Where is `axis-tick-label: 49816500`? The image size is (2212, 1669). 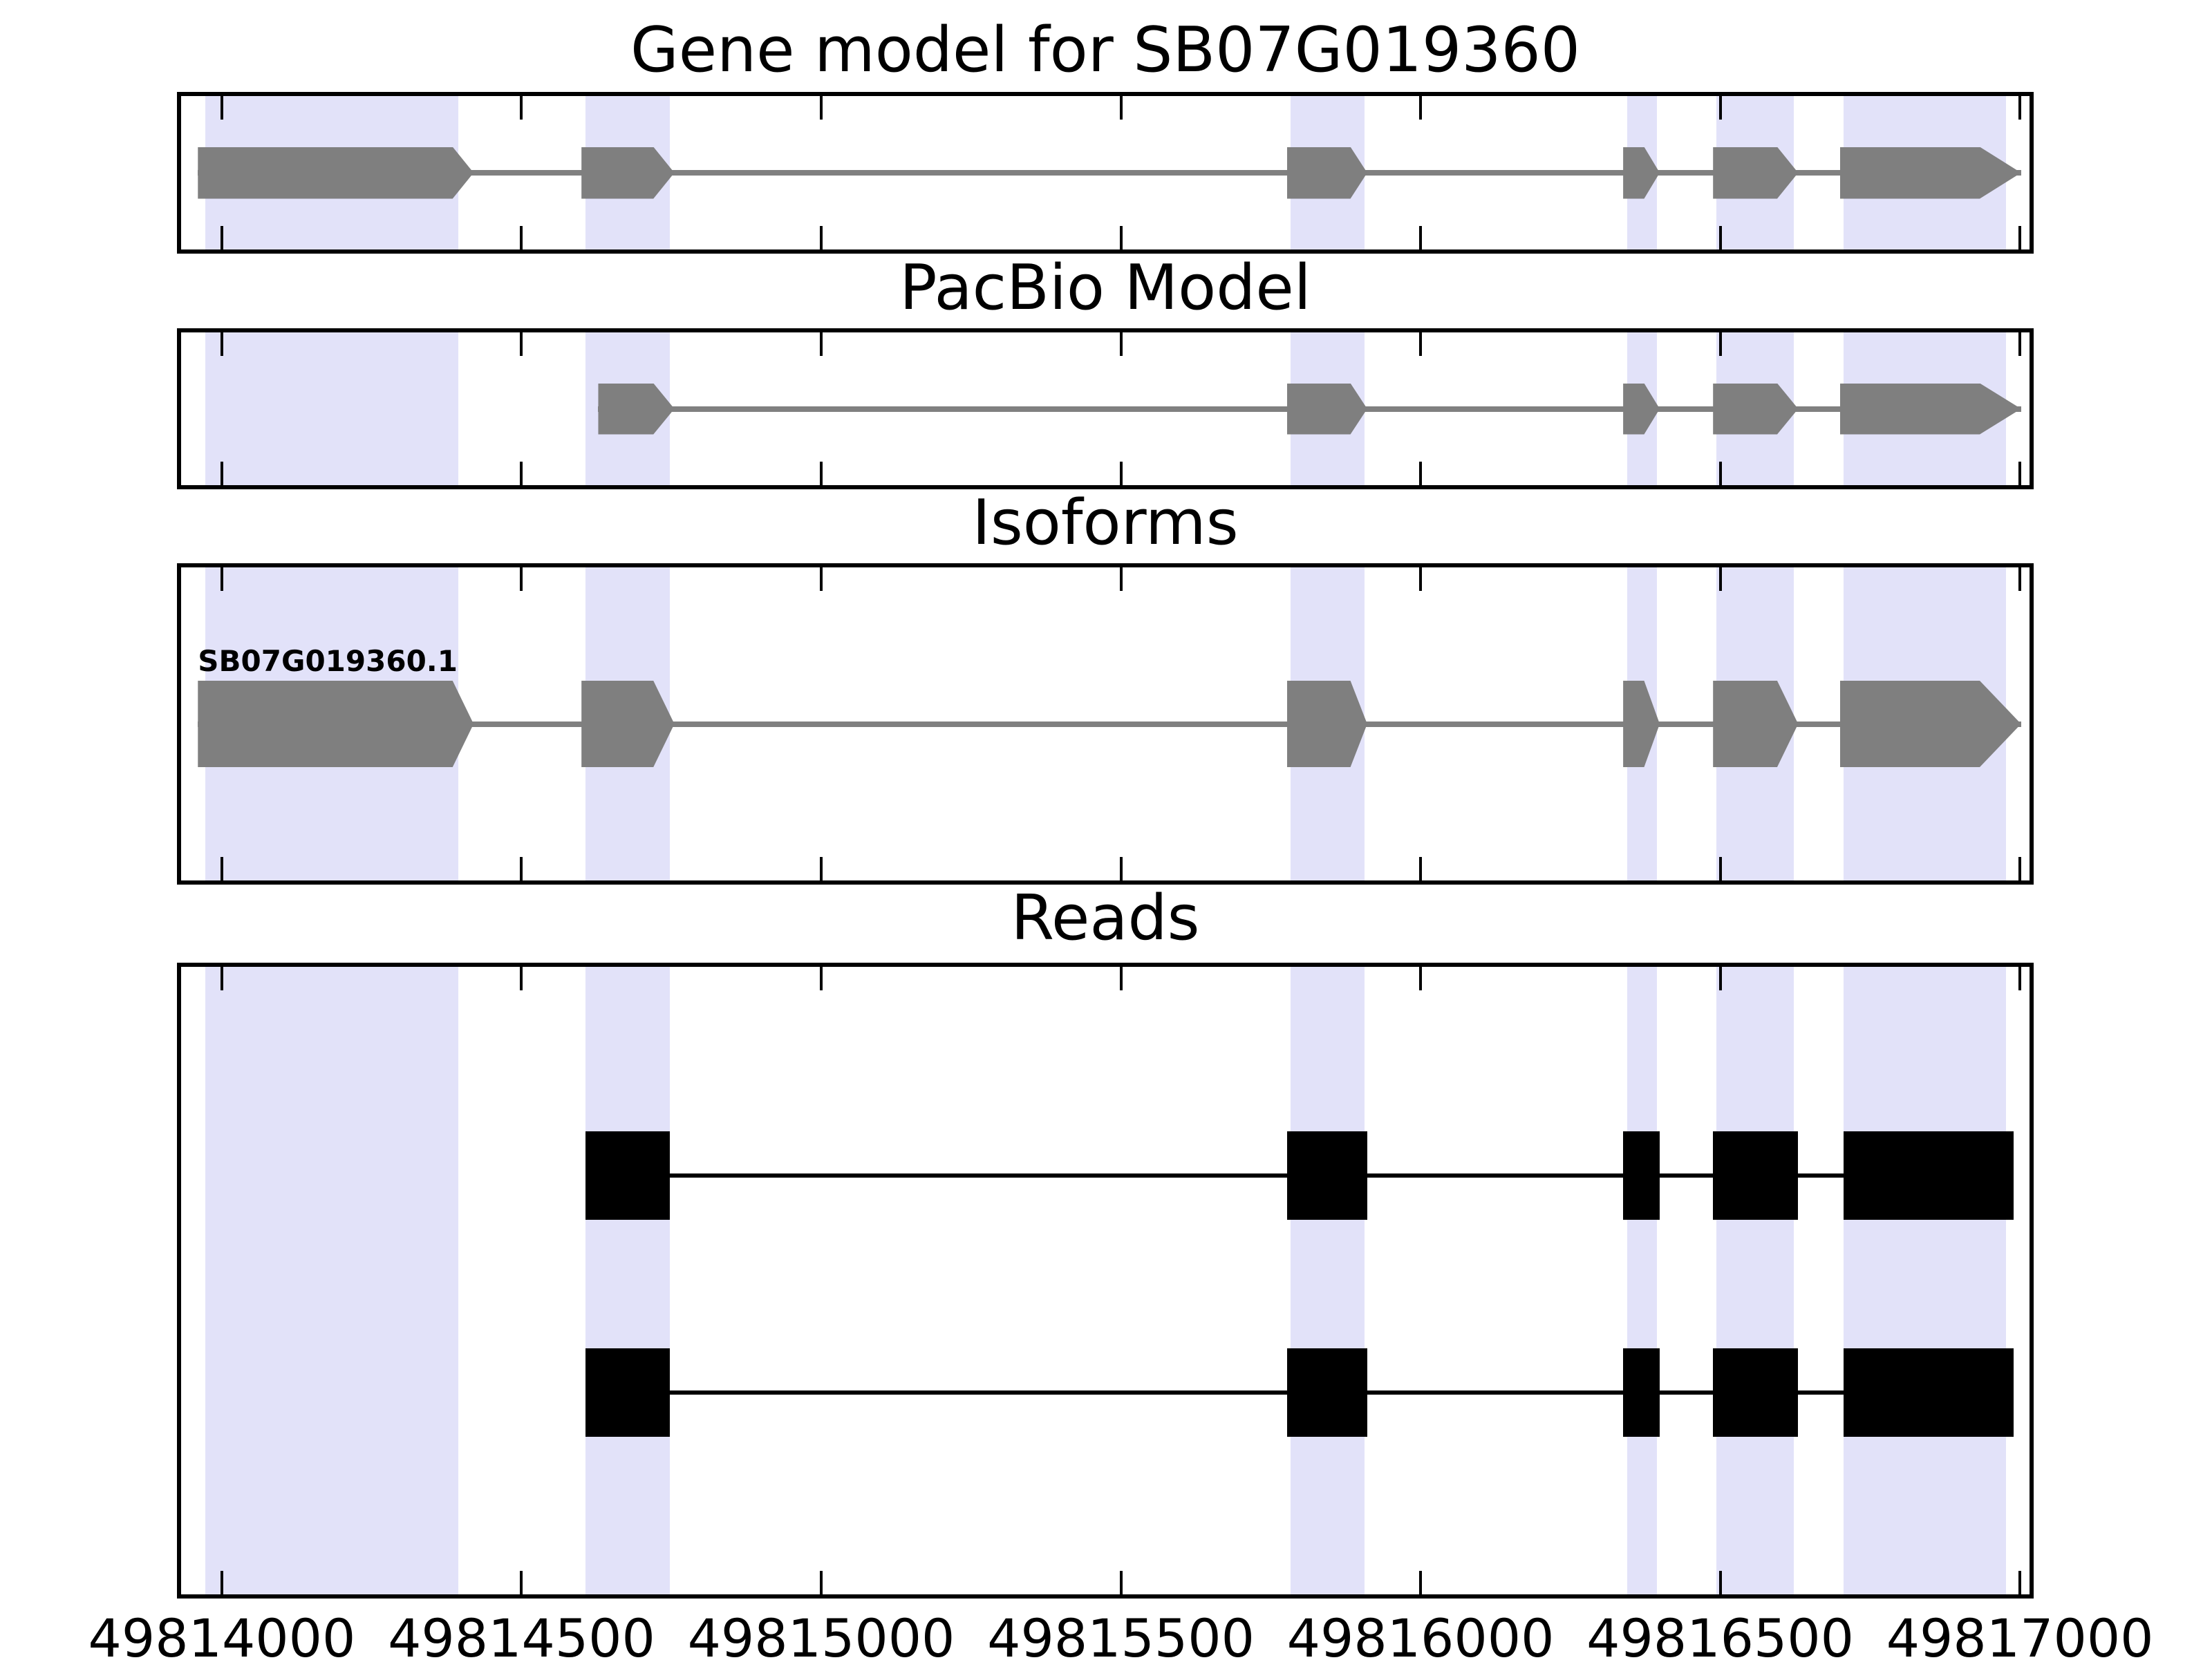 axis-tick-label: 49816500 is located at coordinates (1720, 1638).